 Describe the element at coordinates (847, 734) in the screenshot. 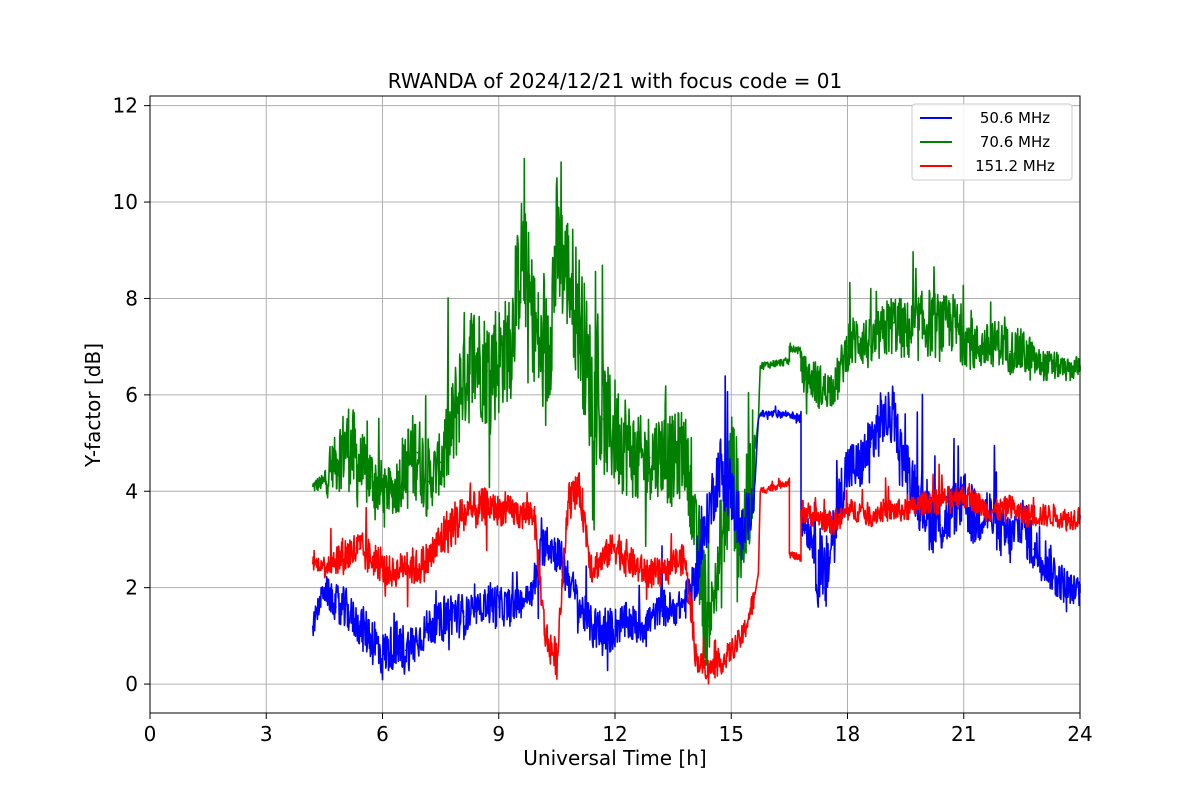

I see `x-tick-label: 18` at that location.